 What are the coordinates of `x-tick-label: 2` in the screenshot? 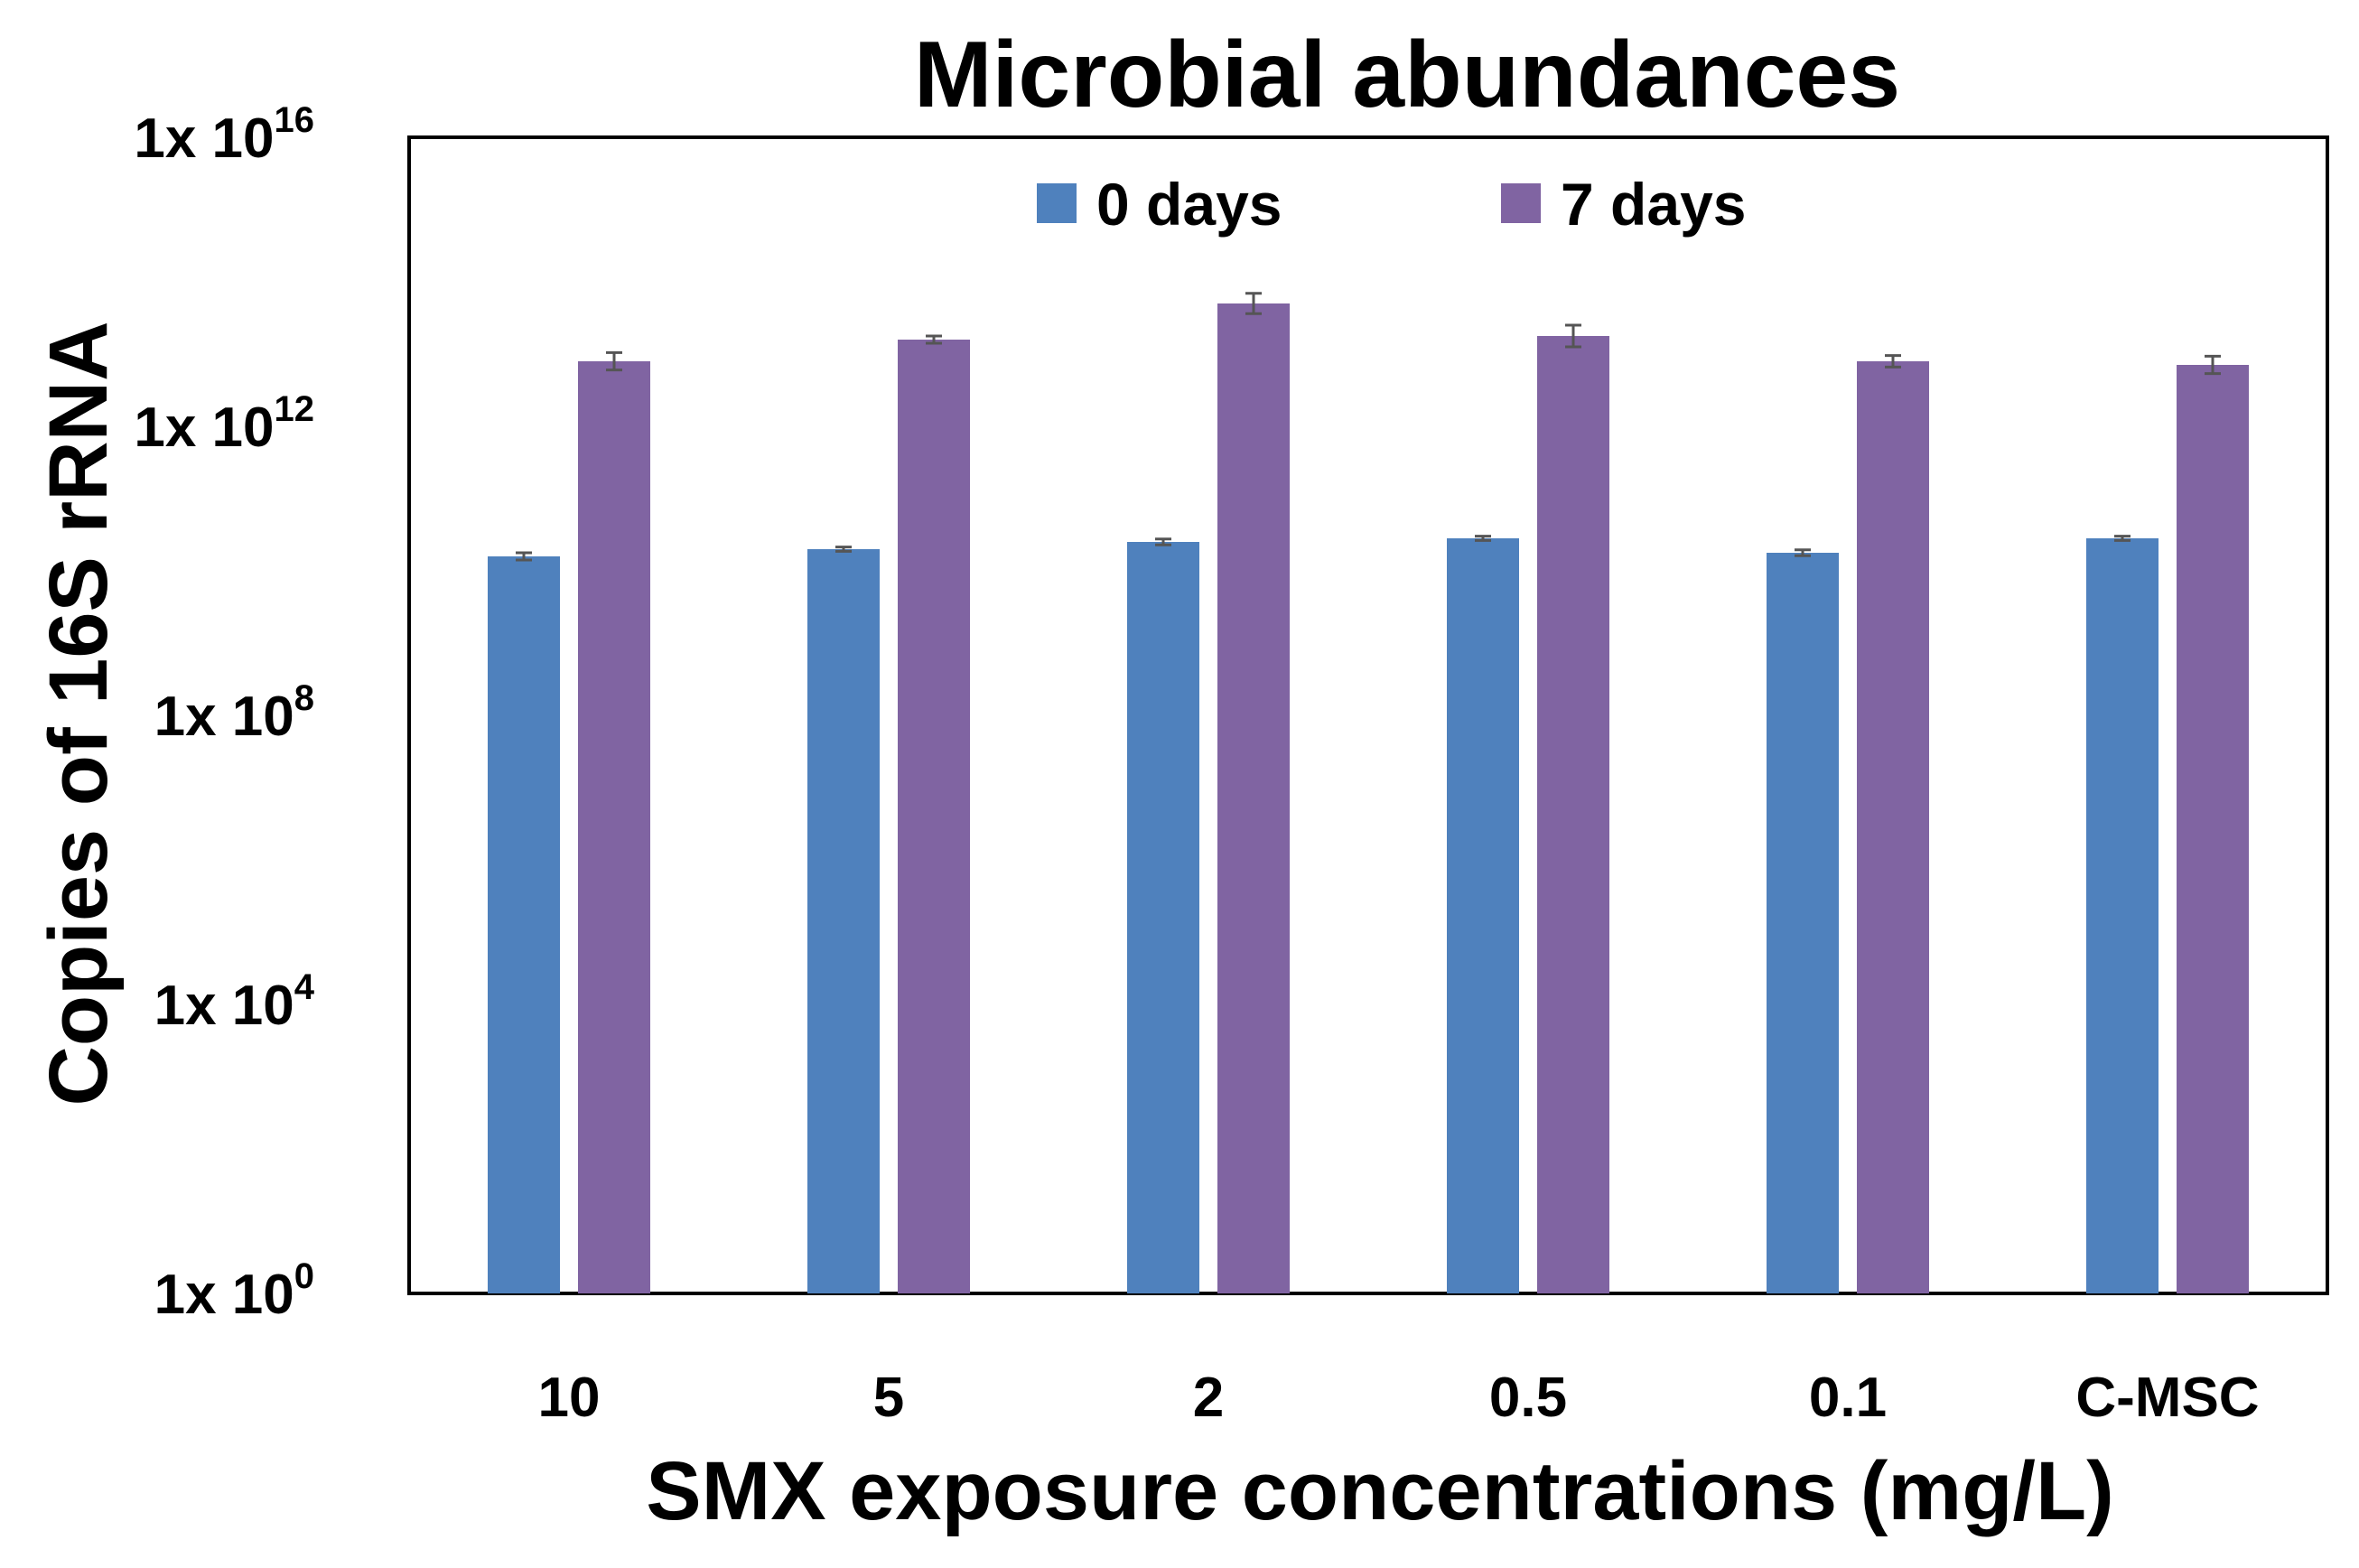 It's located at (1208, 1398).